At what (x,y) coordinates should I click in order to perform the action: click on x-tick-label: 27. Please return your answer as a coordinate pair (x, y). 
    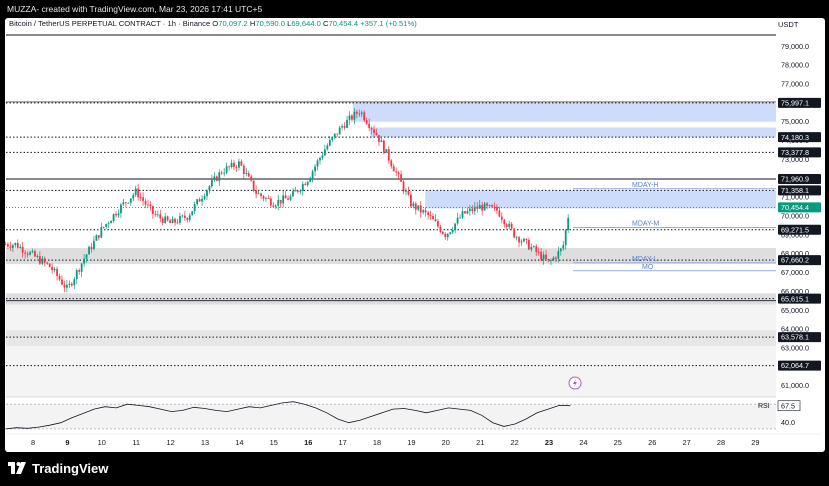
    Looking at the image, I should click on (686, 442).